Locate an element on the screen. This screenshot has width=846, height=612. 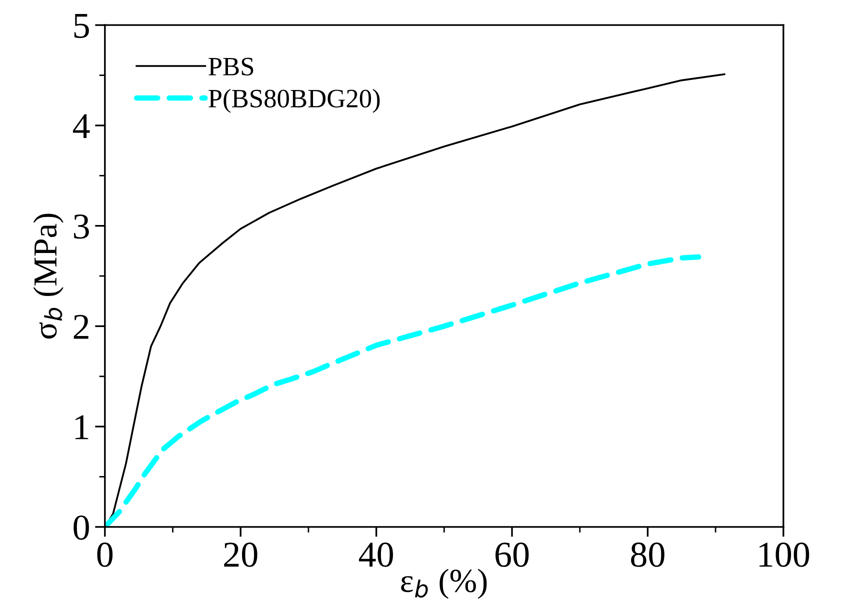
y-axis-title: σ$_{b}$ (MPa) is located at coordinates (48, 276).